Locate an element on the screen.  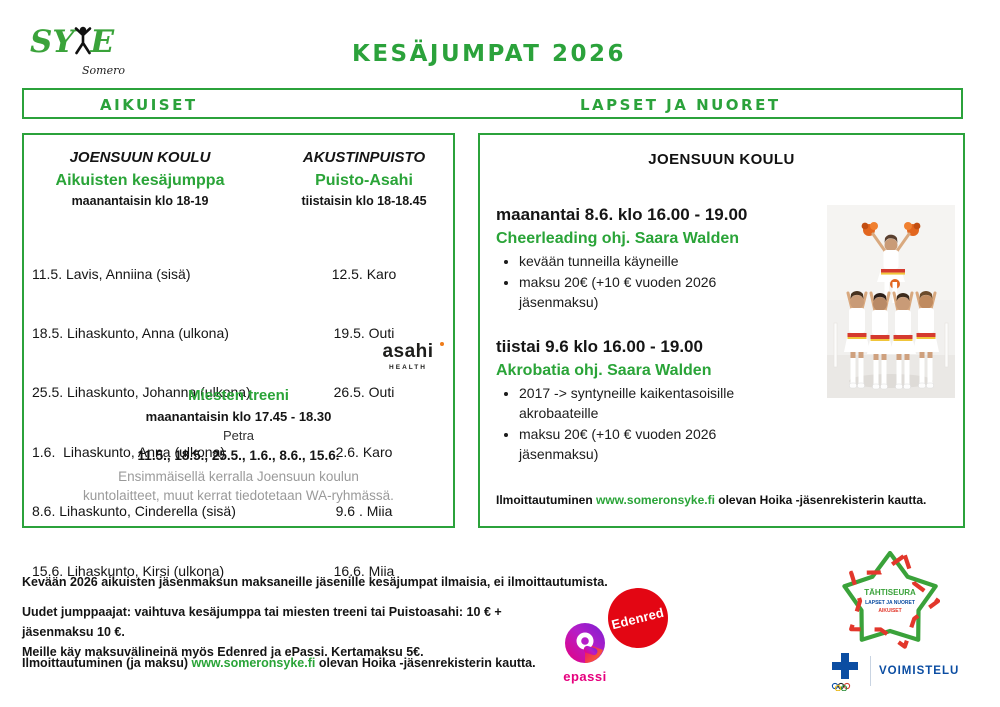
session-row: 2.6. Karo is located at coordinates (364, 451).